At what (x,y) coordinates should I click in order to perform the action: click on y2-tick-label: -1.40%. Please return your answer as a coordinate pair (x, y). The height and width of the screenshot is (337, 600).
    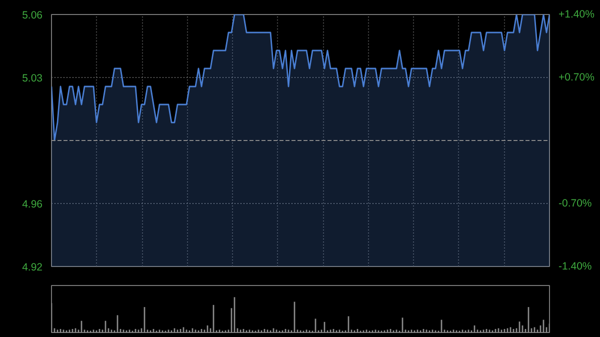
    Looking at the image, I should click on (575, 266).